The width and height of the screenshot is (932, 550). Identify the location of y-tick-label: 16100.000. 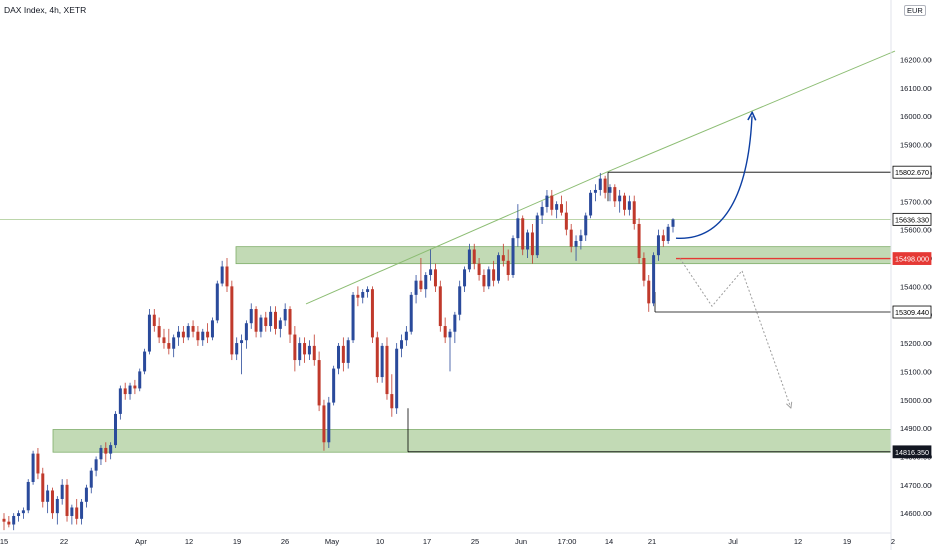
(916, 88).